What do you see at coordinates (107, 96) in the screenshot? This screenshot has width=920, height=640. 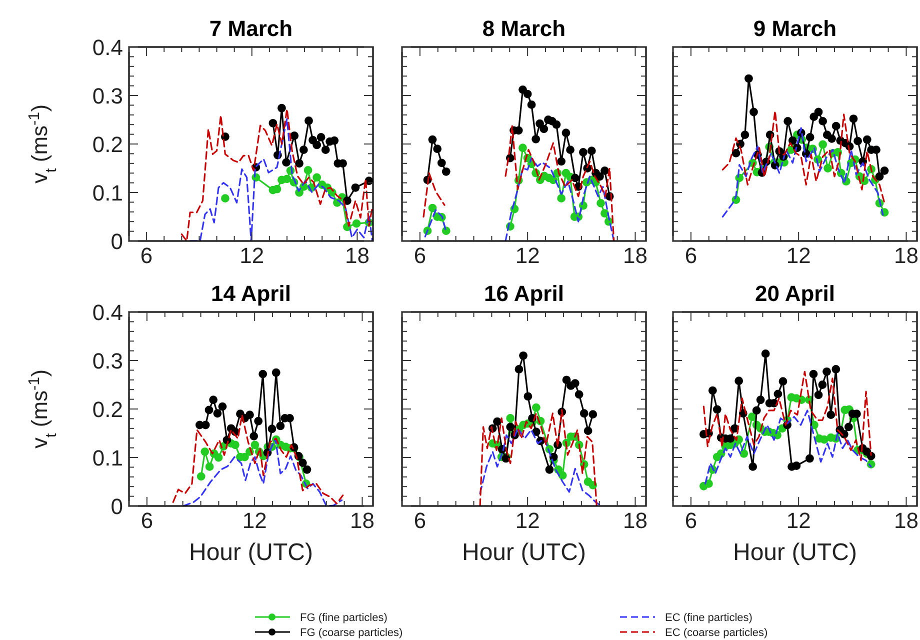 I see `y-tick-label: 0.3` at bounding box center [107, 96].